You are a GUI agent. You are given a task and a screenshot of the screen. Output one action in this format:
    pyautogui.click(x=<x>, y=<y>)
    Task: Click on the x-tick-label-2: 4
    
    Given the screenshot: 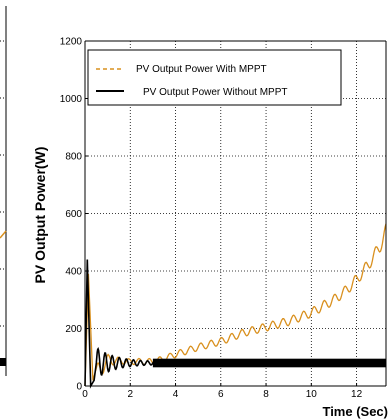 What is the action you would take?
    pyautogui.click(x=176, y=394)
    